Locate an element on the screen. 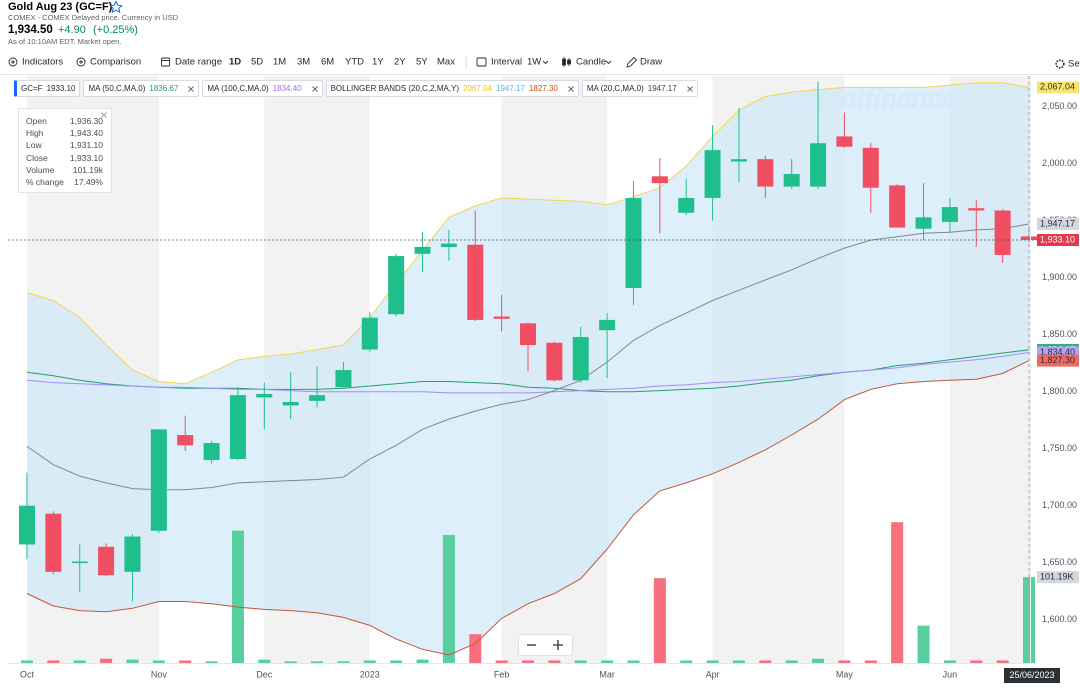  x-tick-label: Oct is located at coordinates (27, 674).